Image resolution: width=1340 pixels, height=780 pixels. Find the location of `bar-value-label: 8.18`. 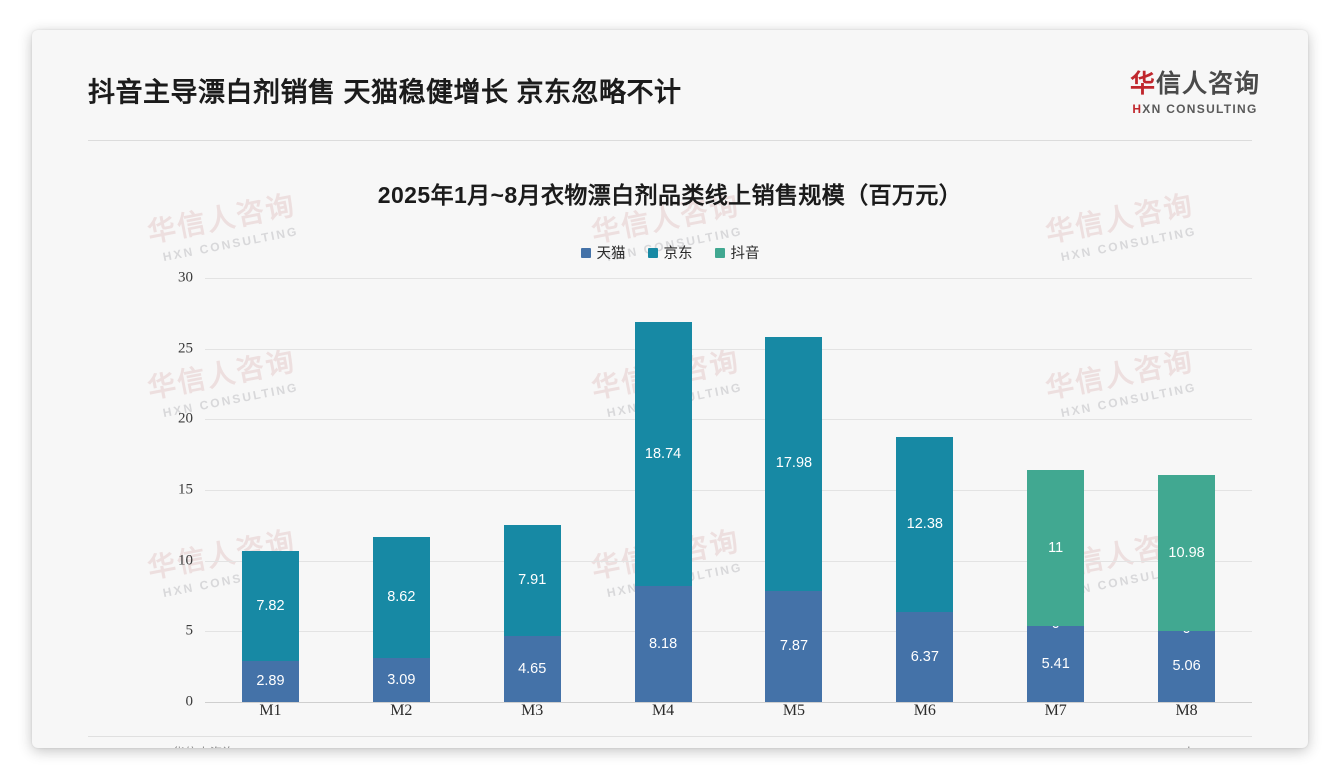

bar-value-label: 8.18 is located at coordinates (663, 643).